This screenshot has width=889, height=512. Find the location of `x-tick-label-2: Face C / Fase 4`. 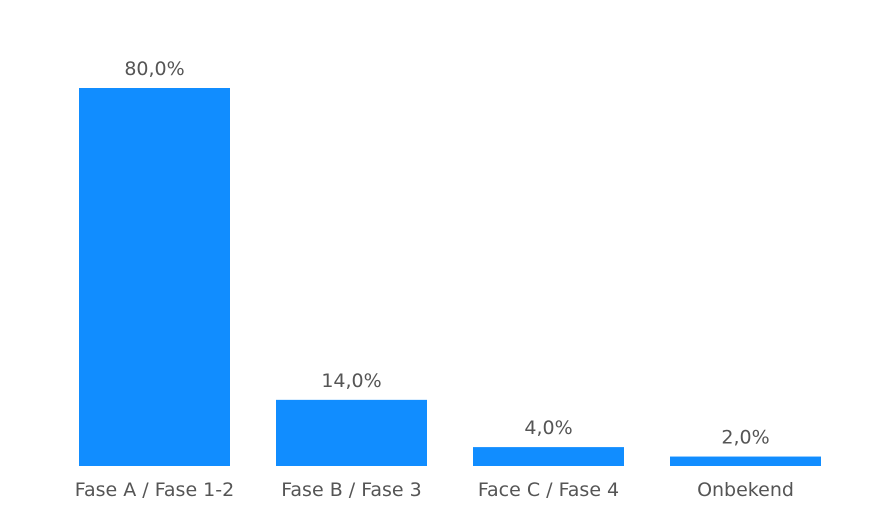

x-tick-label-2: Face C / Fase 4 is located at coordinates (548, 490).